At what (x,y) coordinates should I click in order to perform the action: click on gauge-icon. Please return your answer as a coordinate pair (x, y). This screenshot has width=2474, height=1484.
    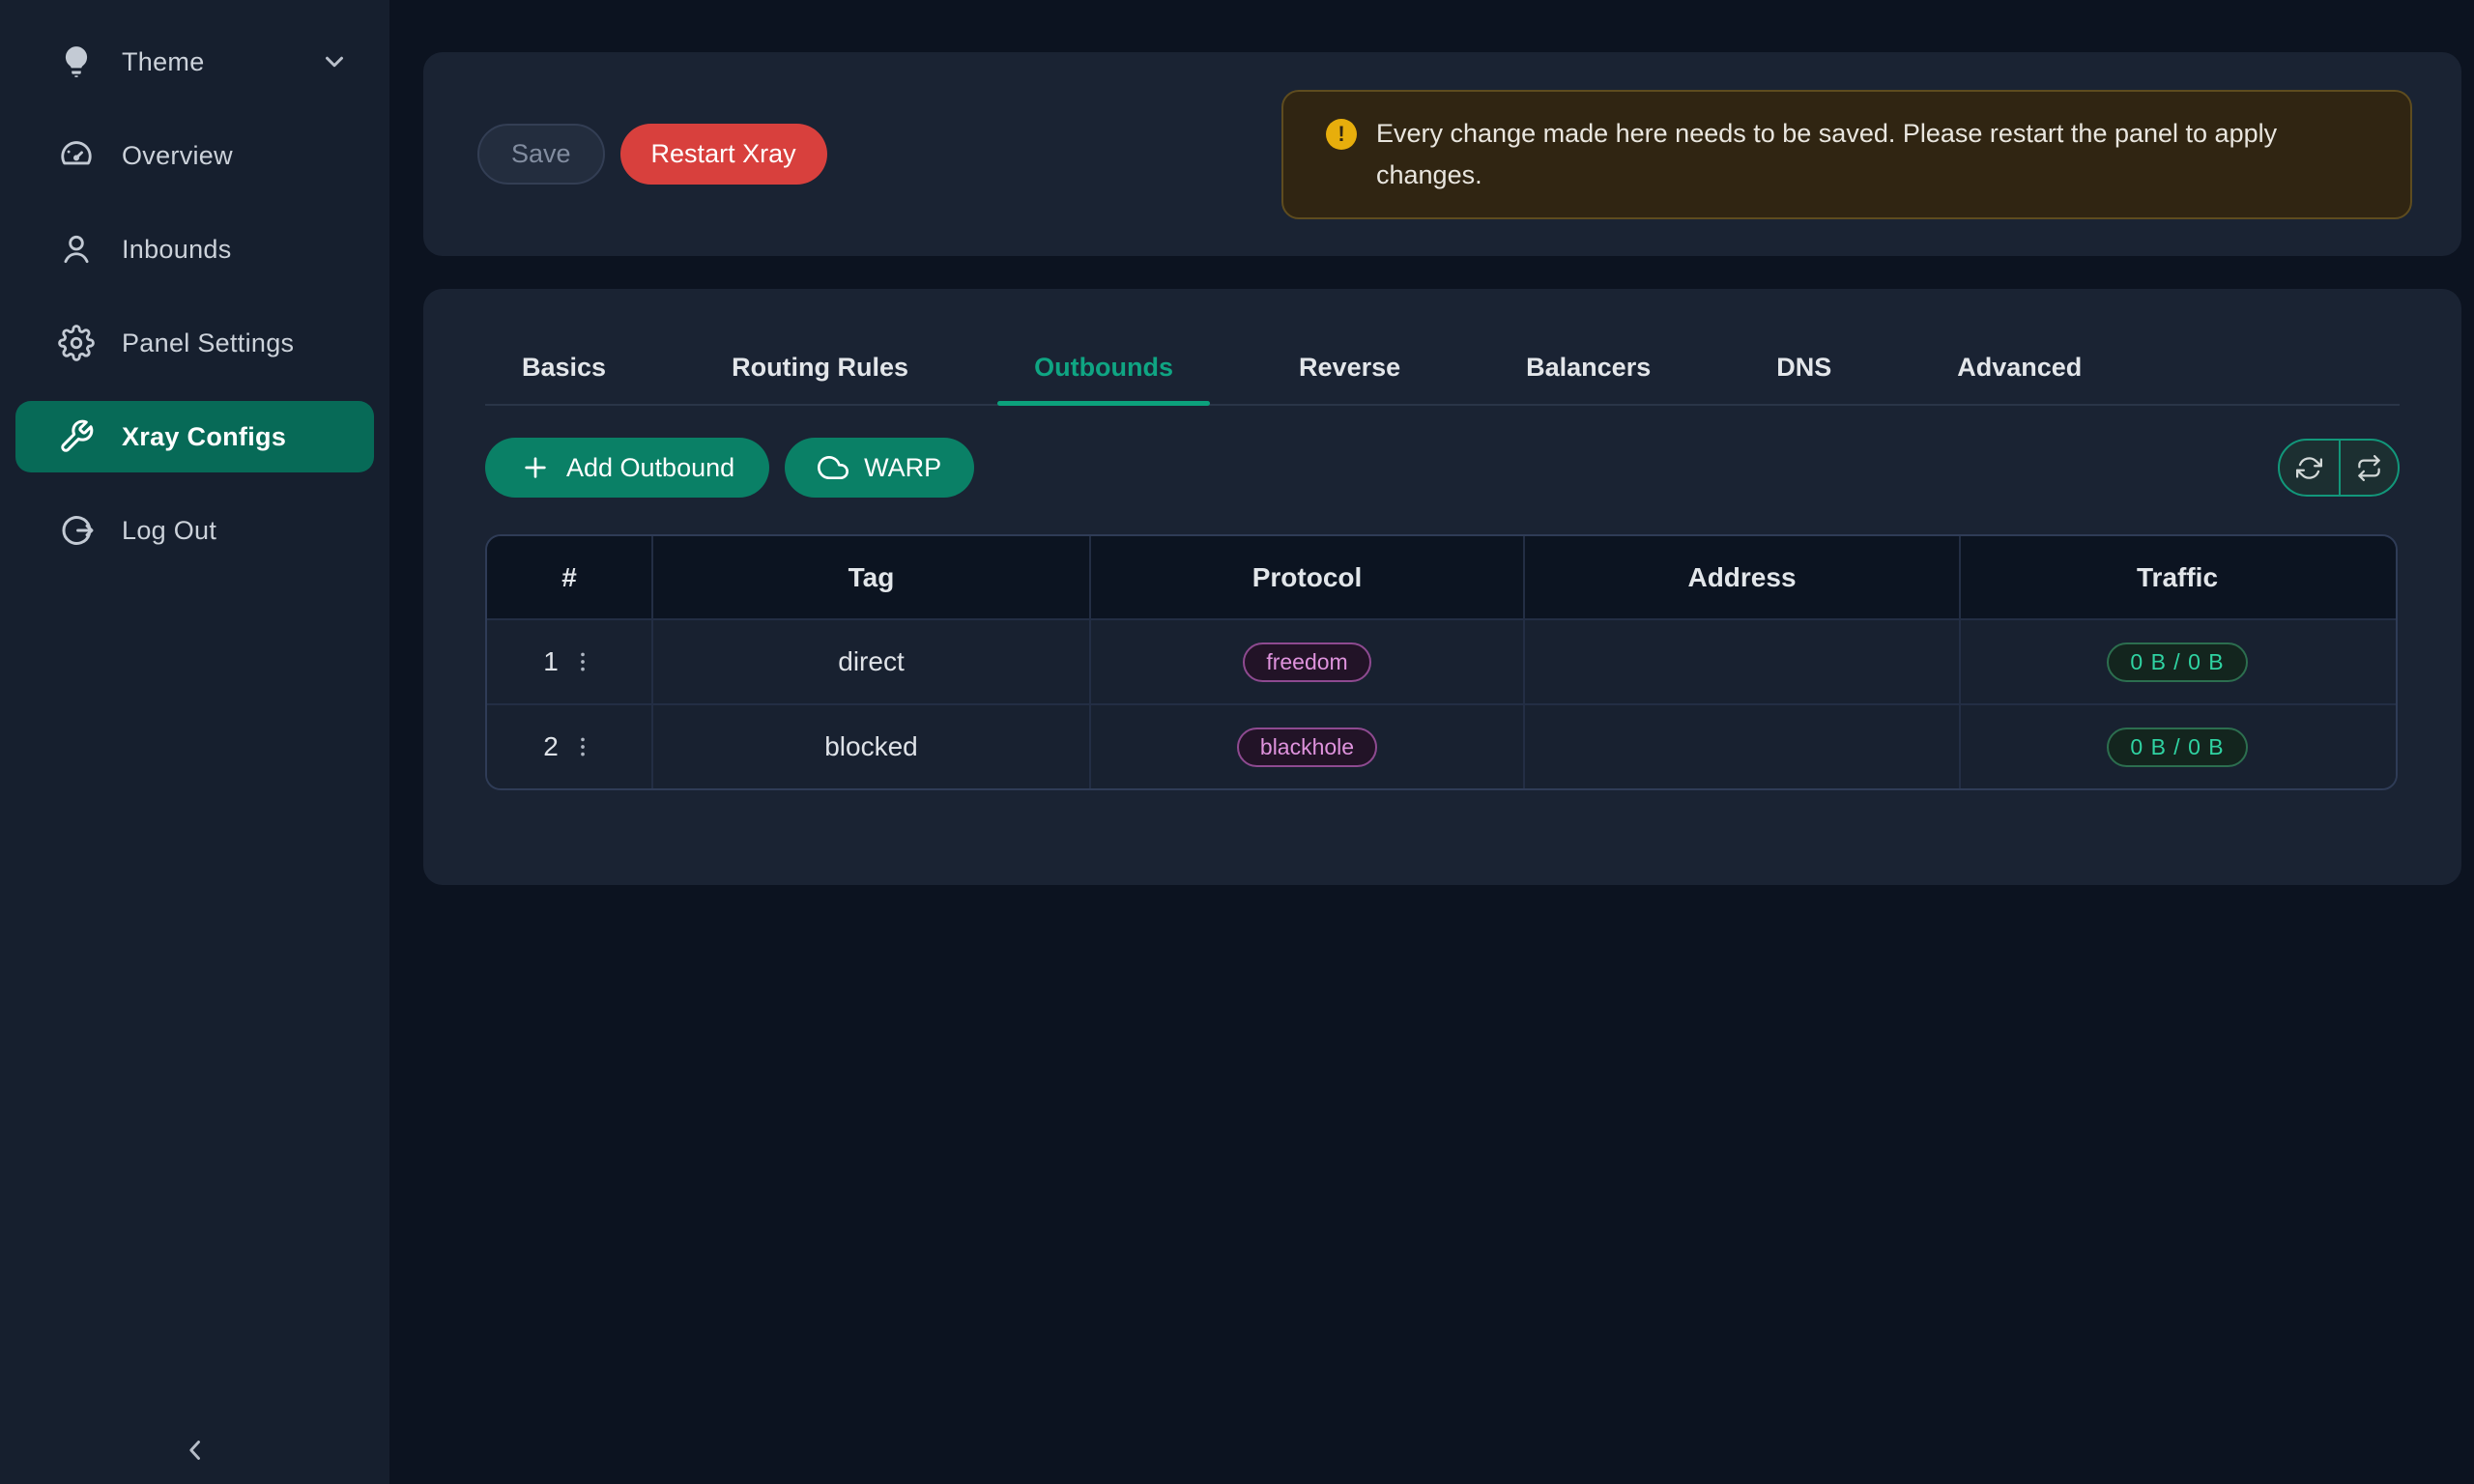
    Looking at the image, I should click on (77, 155).